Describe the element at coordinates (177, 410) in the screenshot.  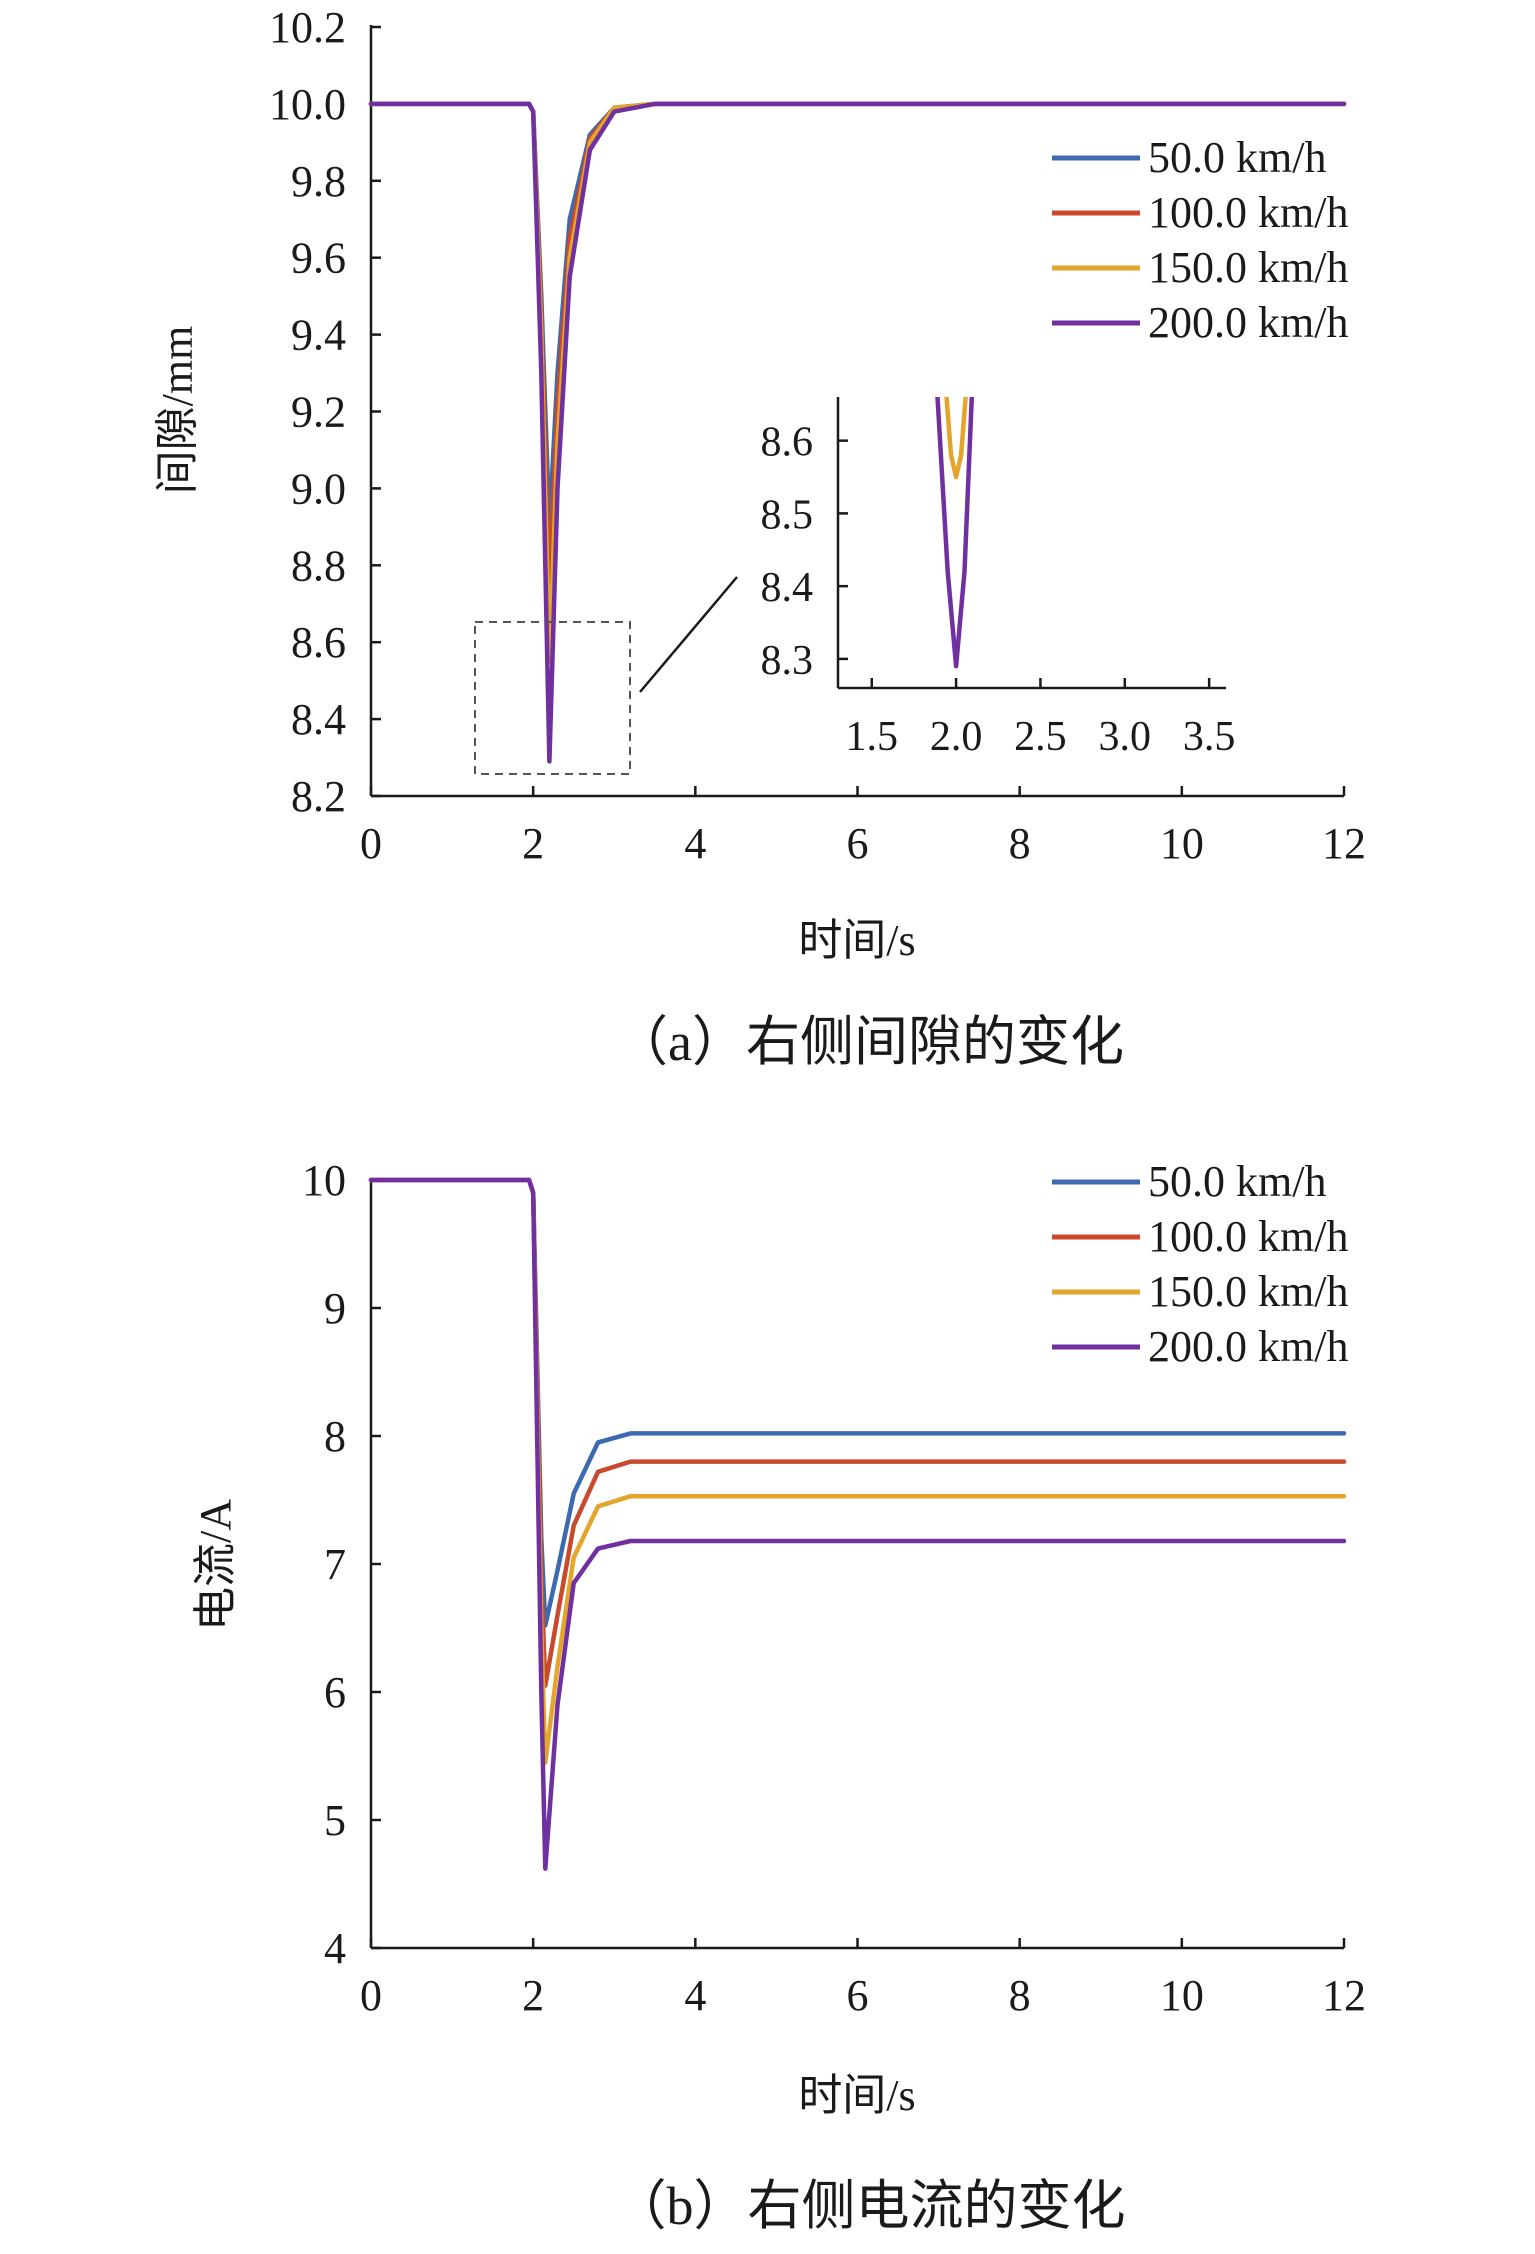
I see `y-axis-label: 间隙/mm` at that location.